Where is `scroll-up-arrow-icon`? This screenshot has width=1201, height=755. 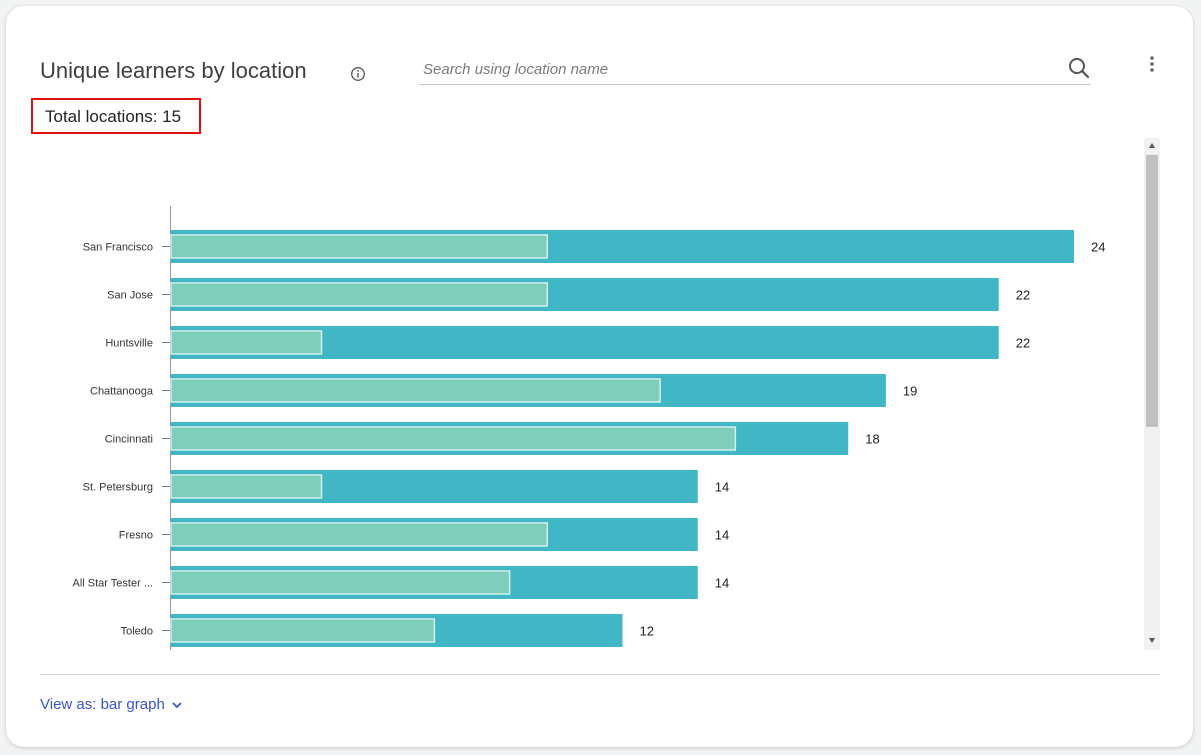 scroll-up-arrow-icon is located at coordinates (1152, 145).